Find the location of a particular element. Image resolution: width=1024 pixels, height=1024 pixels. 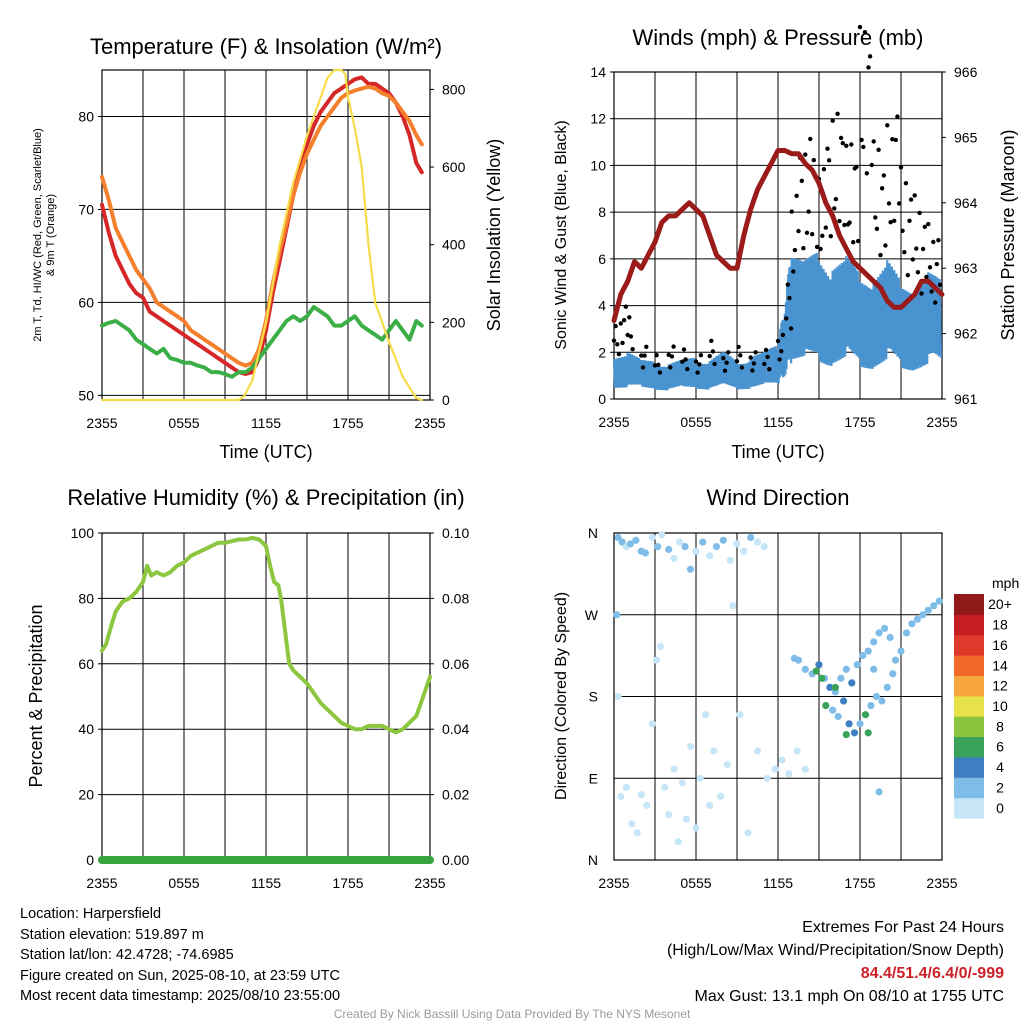

x-tick-label: 1755 is located at coordinates (347, 883).